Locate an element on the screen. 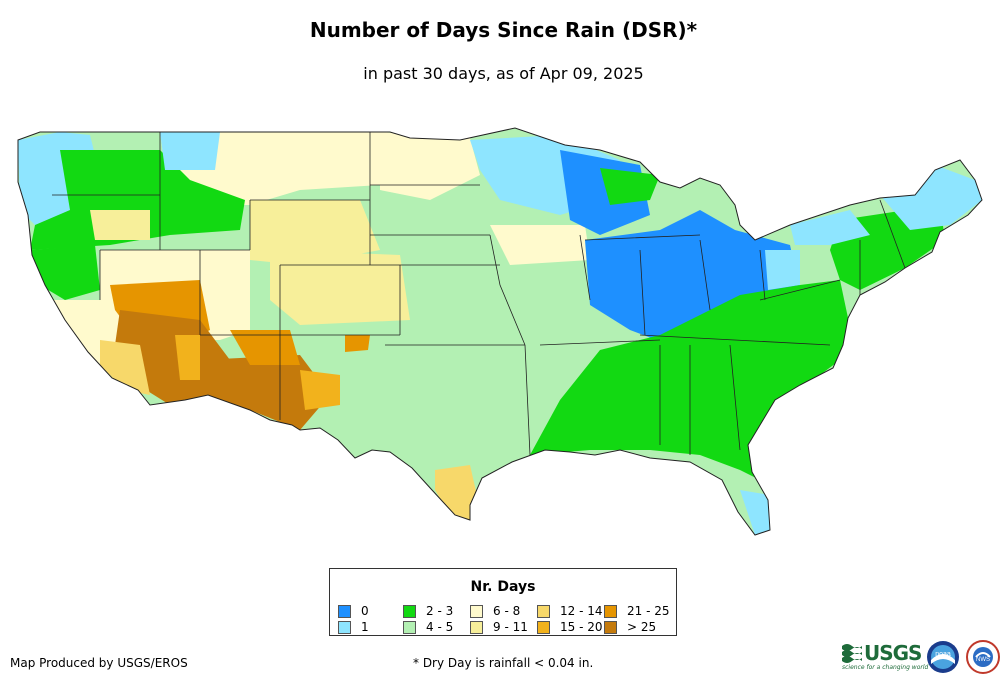 This screenshot has width=1007, height=691. legend-label: 12 - 14 is located at coordinates (581, 611).